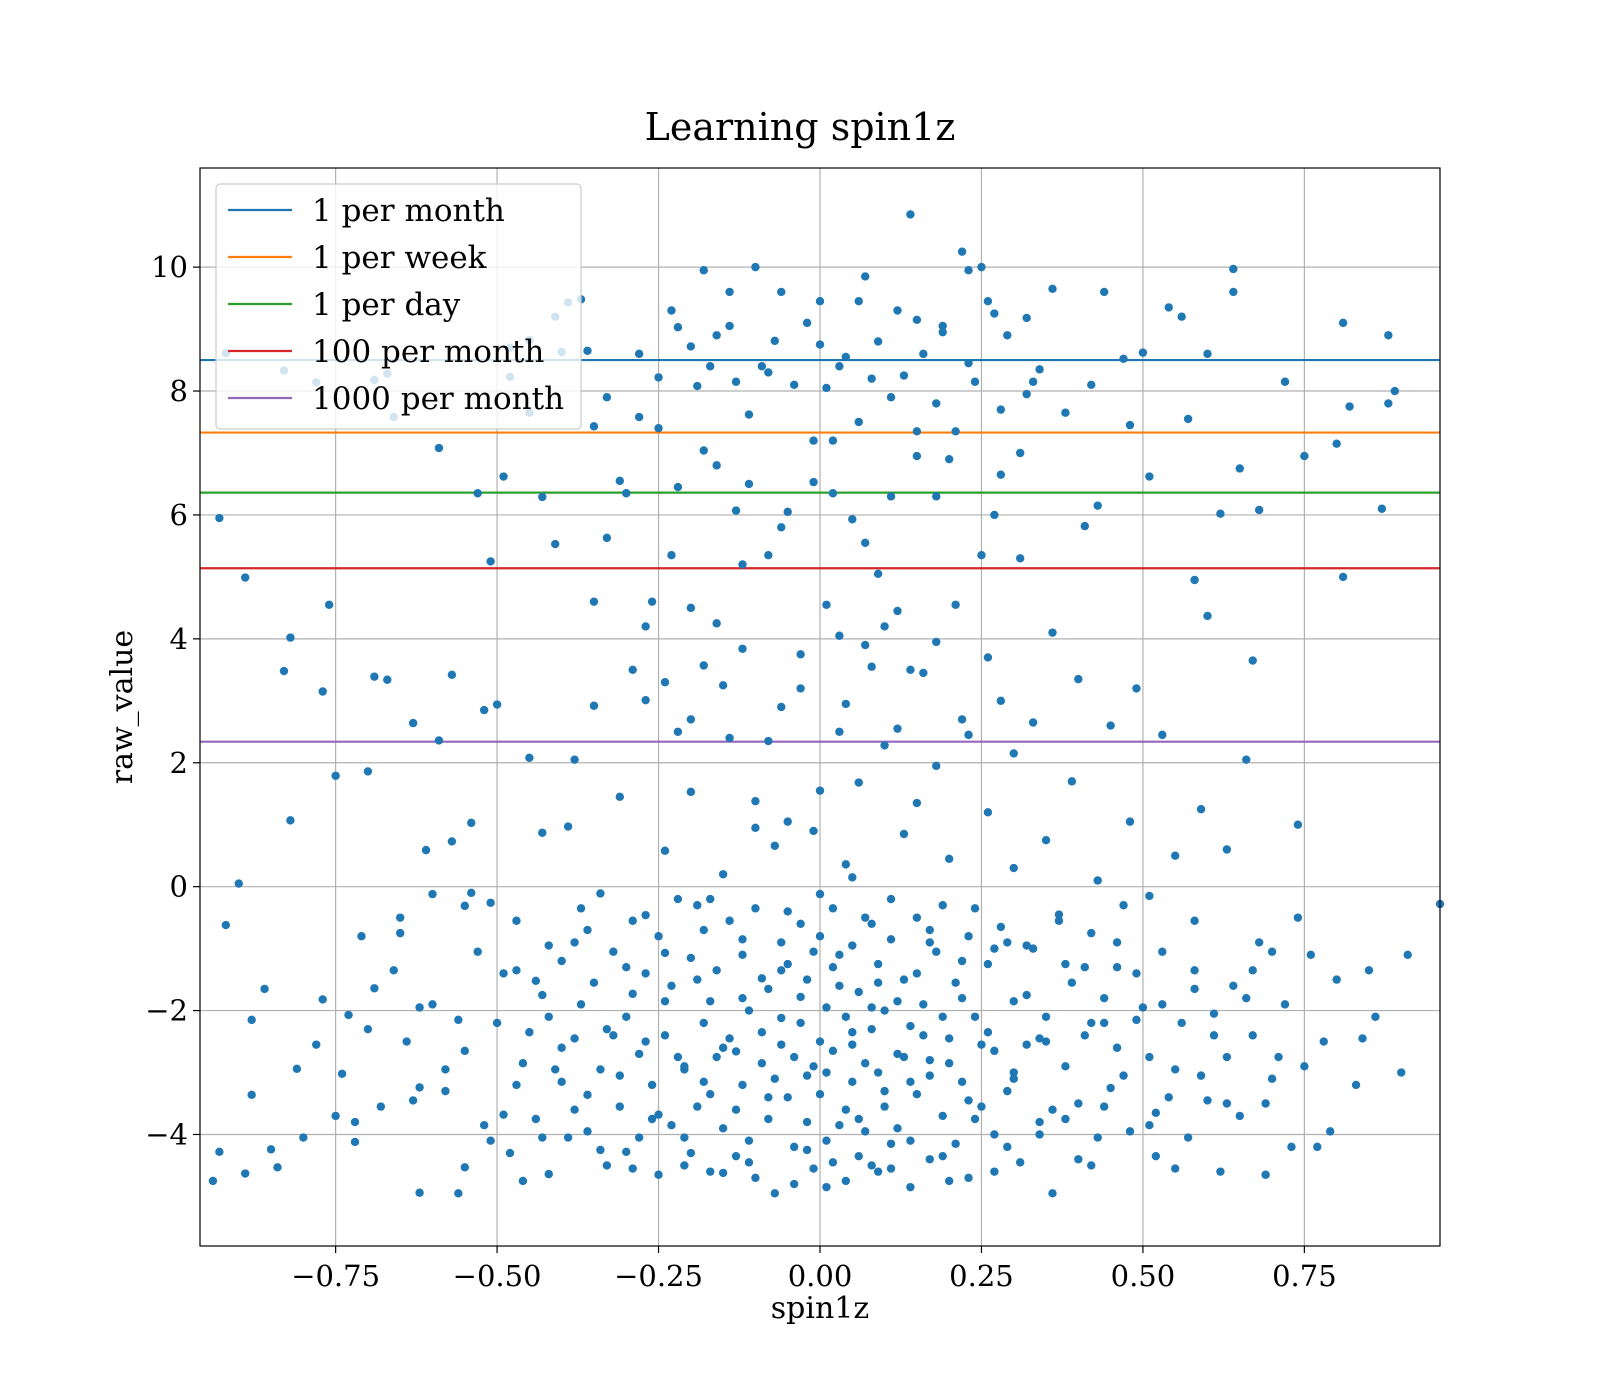 This screenshot has height=1400, width=1600. What do you see at coordinates (820, 1276) in the screenshot?
I see `x-tick-label: 0.00` at bounding box center [820, 1276].